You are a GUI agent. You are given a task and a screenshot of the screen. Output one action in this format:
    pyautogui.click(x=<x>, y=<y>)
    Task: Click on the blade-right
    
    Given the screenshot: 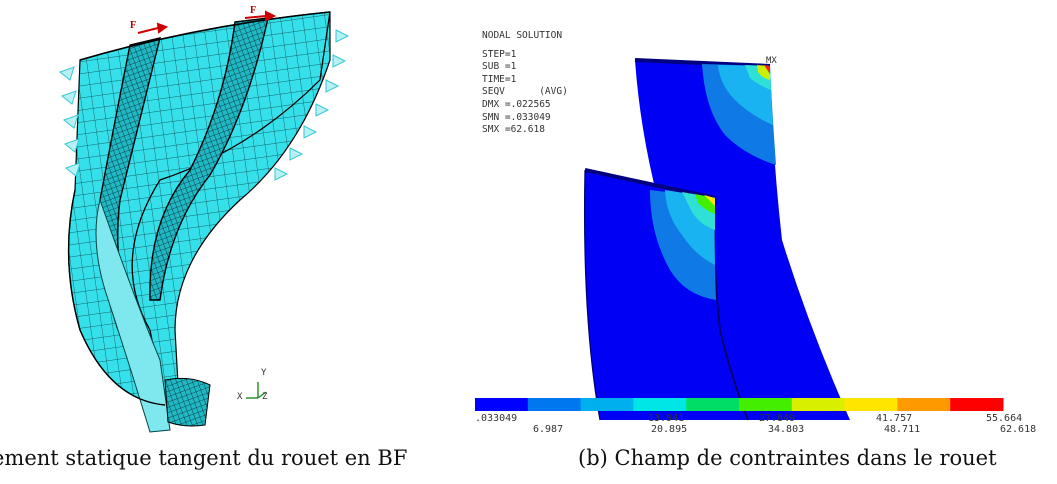 What is the action you would take?
    pyautogui.click(x=209, y=159)
    